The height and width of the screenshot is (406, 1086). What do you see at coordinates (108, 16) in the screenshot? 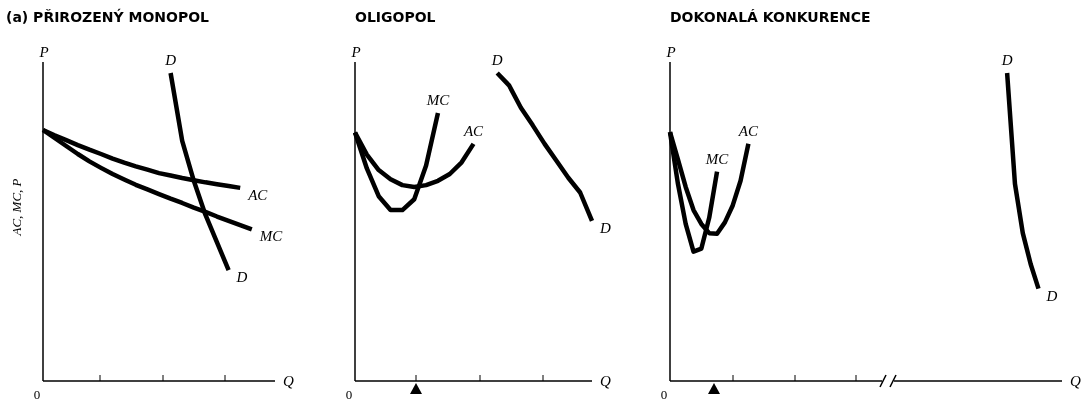
I see `chart-title: (a) PŘIROZENÝ MONOPOL` at bounding box center [108, 16].